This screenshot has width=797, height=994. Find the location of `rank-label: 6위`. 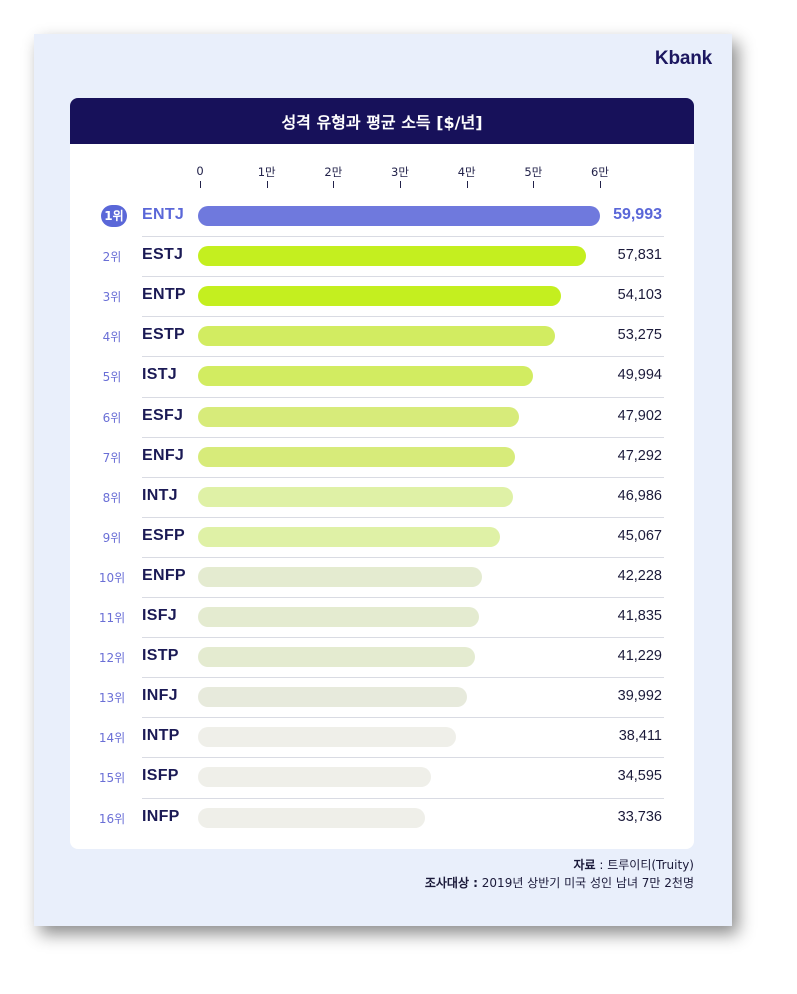

rank-label: 6위 is located at coordinates (112, 417).